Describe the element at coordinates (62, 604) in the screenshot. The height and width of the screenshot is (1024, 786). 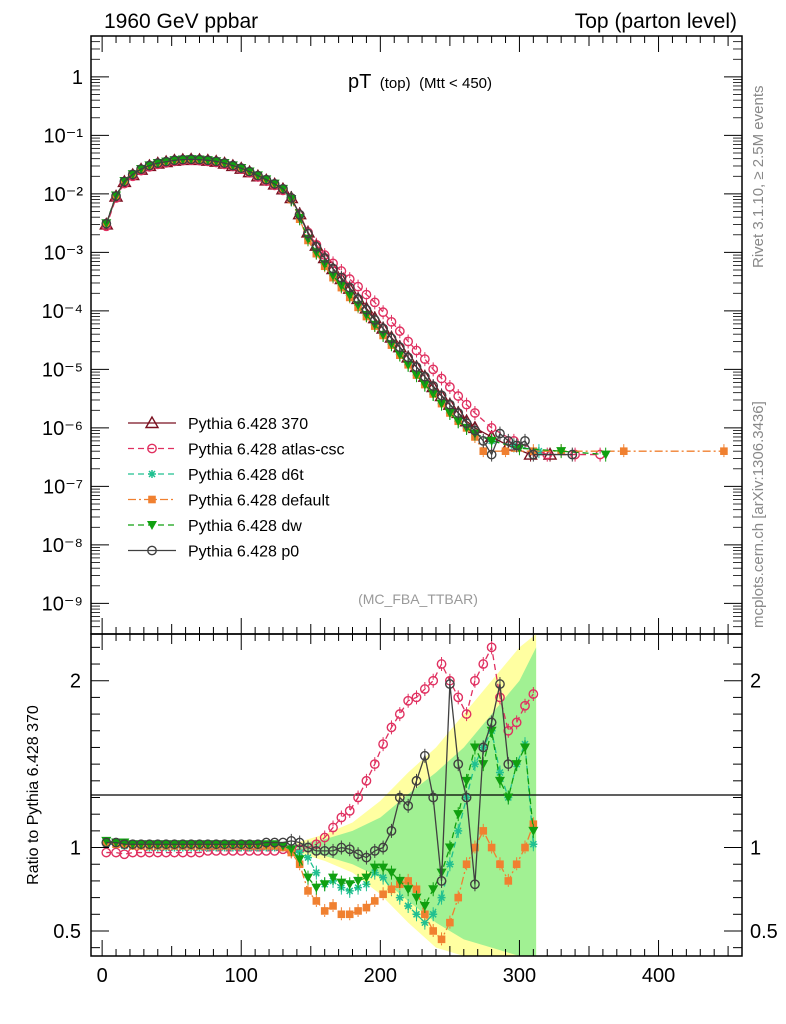
I see `y-tick-label: 10⁻⁹` at that location.